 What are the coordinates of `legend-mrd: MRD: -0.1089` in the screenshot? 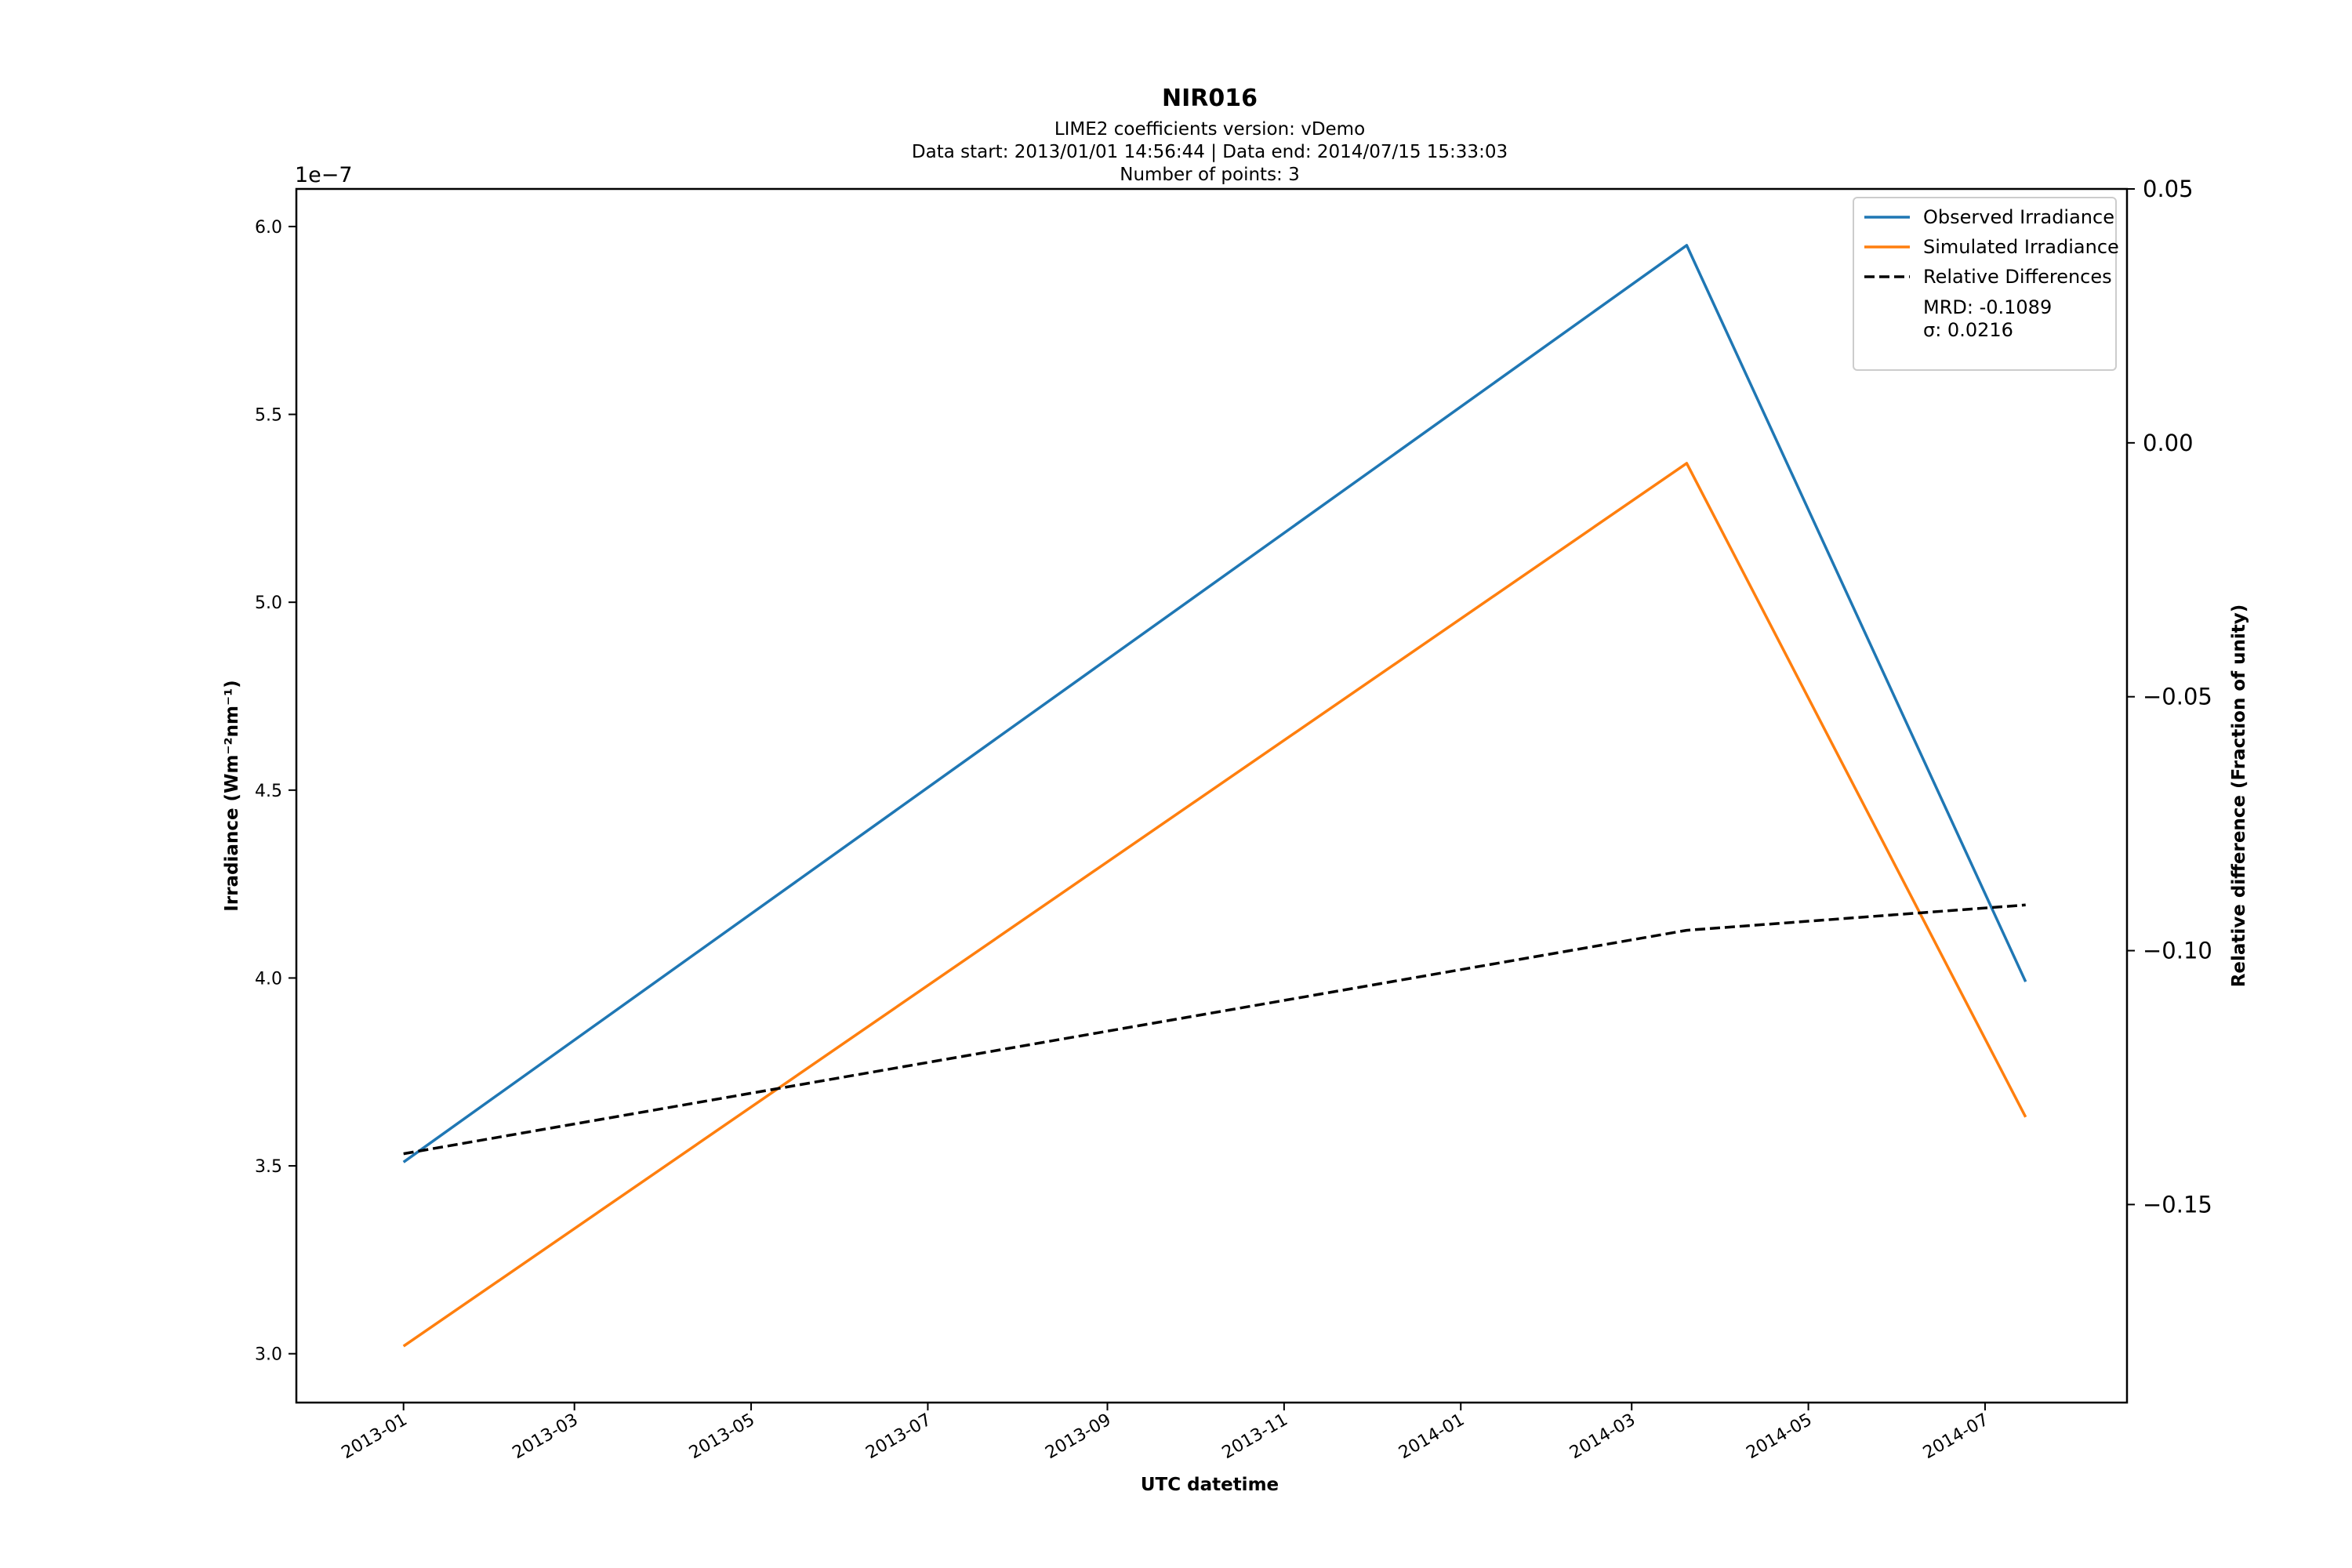 It's located at (1987, 307).